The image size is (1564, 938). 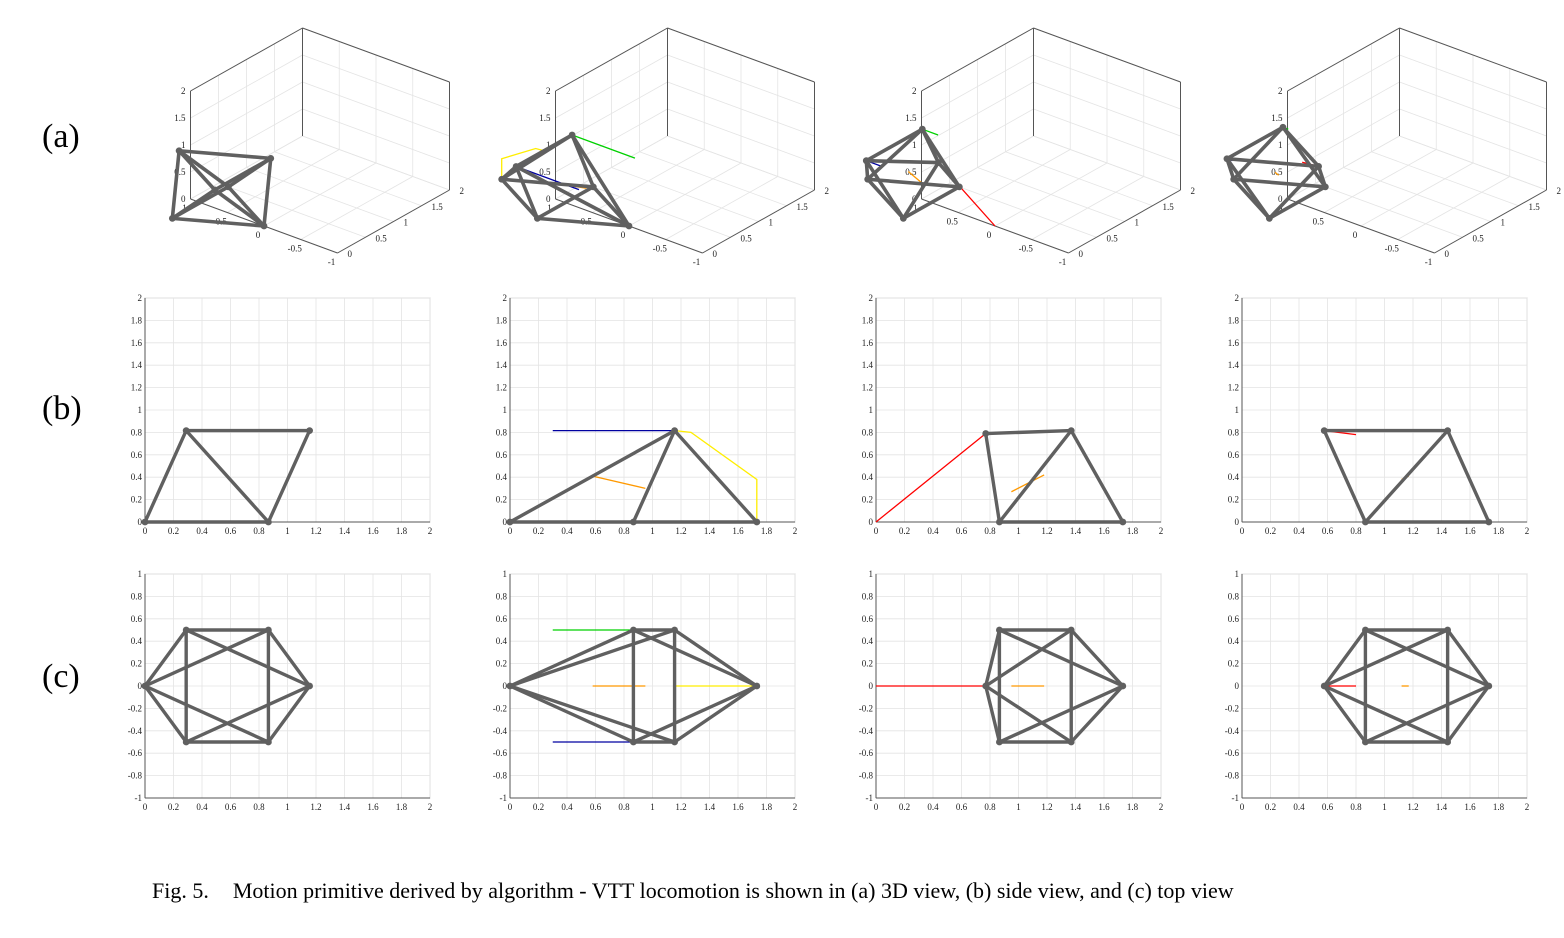 I want to click on y-tick-label: 0.4, so click(x=868, y=477).